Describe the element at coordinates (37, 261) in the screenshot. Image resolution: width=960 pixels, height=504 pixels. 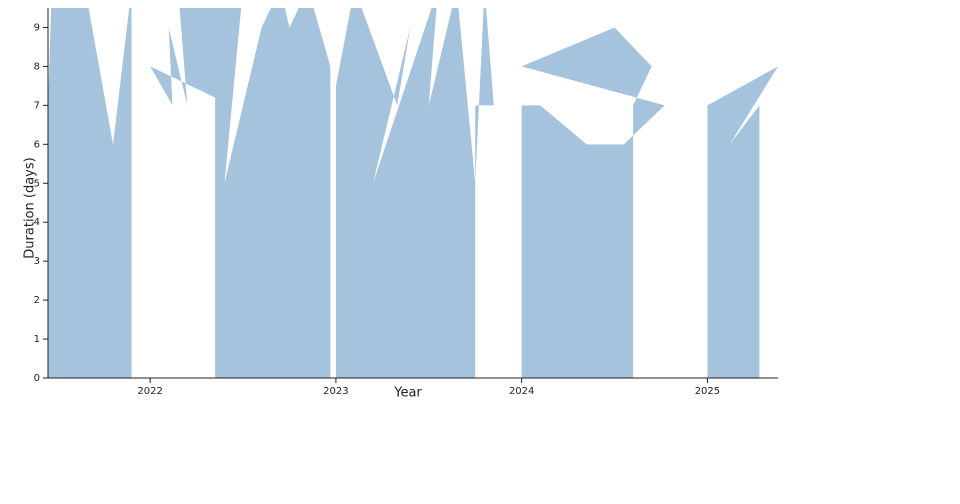
I see `y-tick-label: 3` at that location.